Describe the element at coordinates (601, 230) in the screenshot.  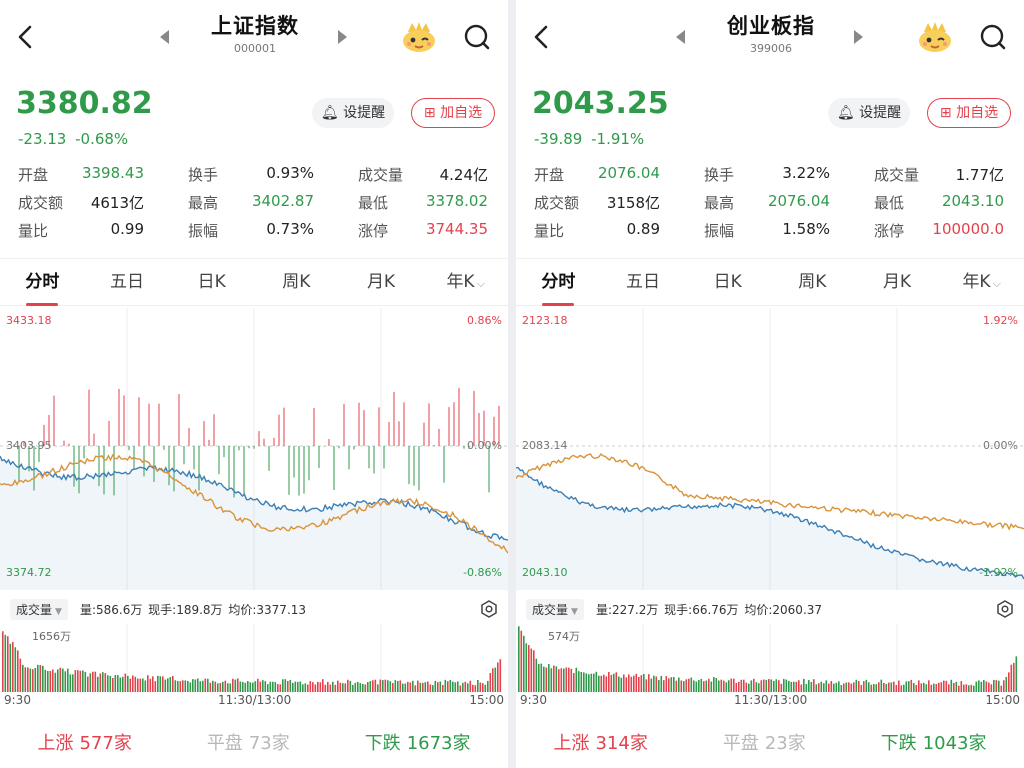
I see `stat-item: 量比 0.89` at that location.